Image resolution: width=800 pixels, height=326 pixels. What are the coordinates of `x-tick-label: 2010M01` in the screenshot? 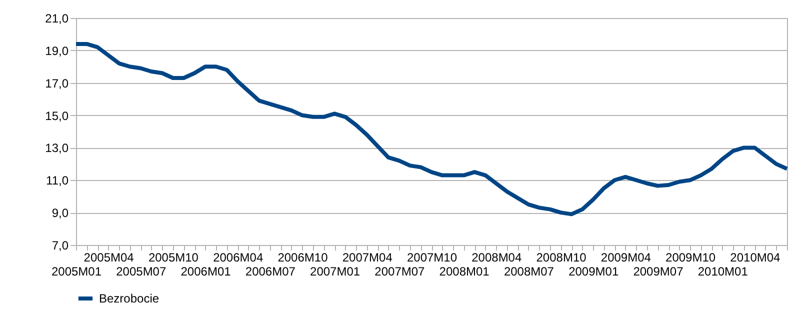 It's located at (723, 271).